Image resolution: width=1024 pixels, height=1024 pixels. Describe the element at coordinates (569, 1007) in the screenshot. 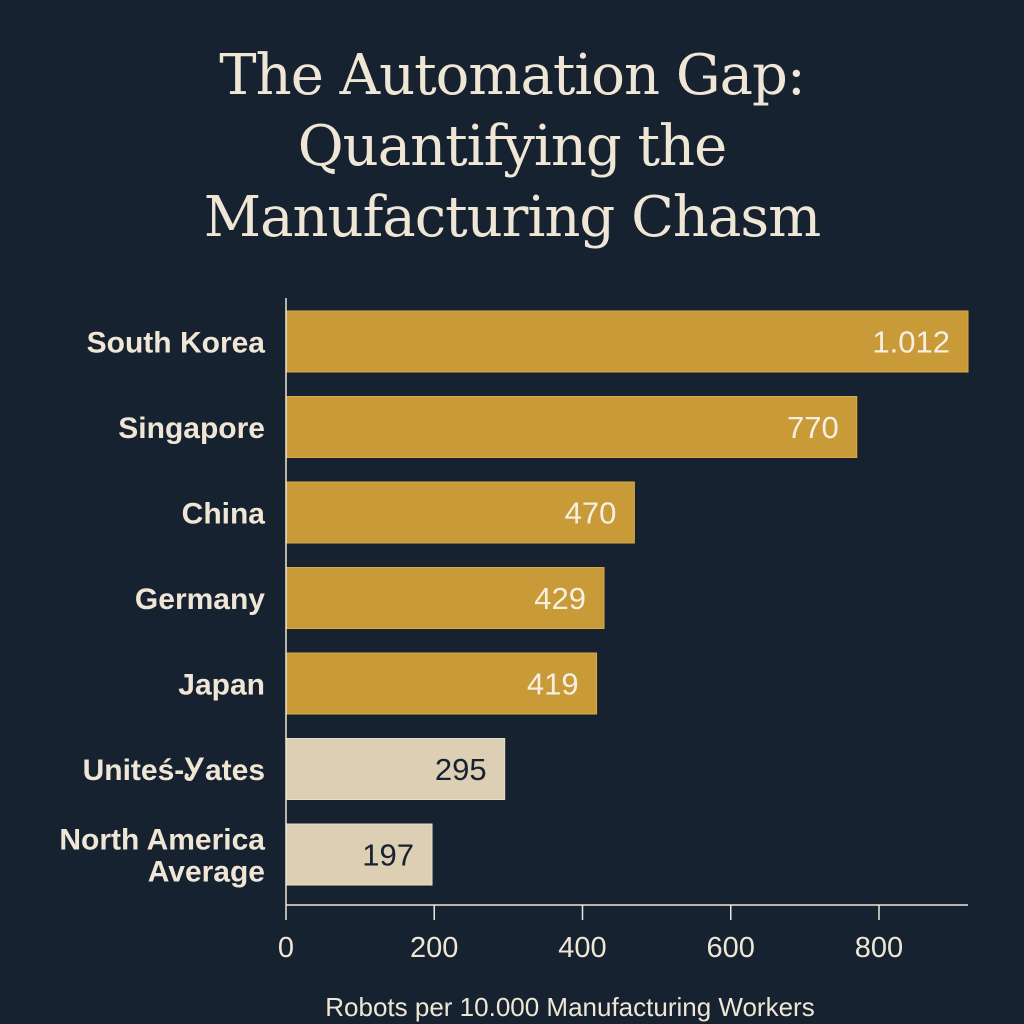

I see `x-axis-title: Robots per 10.000 Manufacturing Workers` at that location.